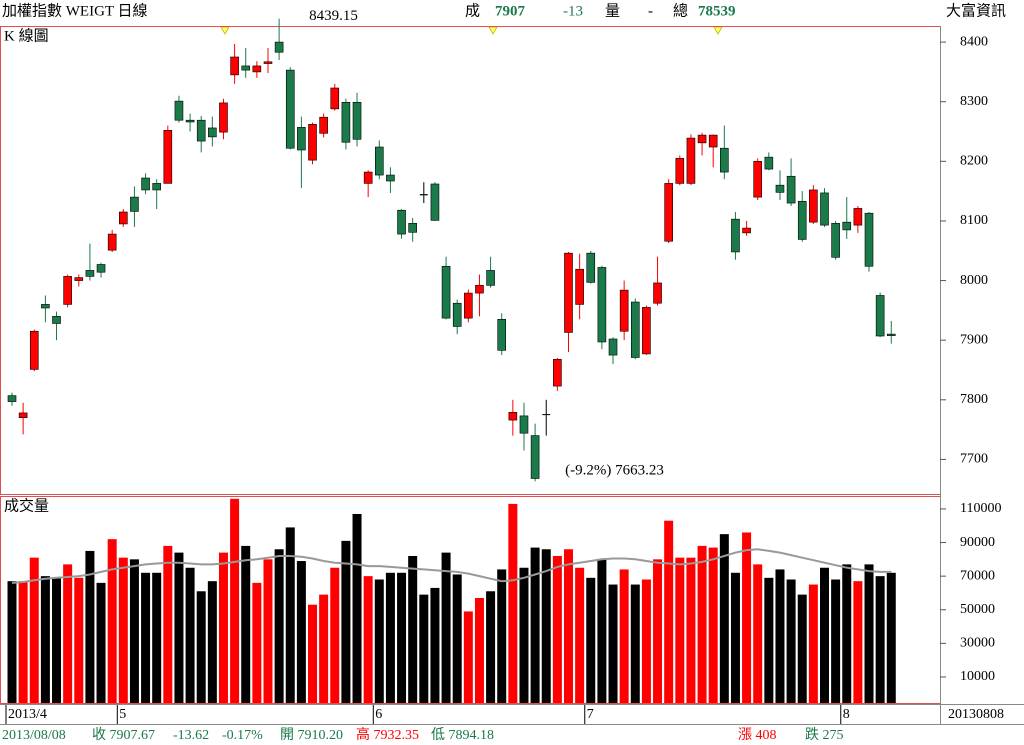 This screenshot has width=1024, height=745. I want to click on y-tick-label: 110000, so click(980, 508).